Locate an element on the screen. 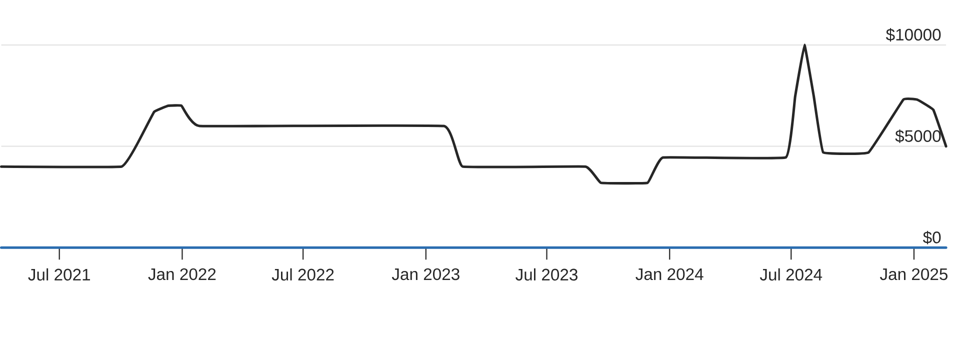 This screenshot has width=960, height=339. y-tick-label: $10000 is located at coordinates (913, 35).